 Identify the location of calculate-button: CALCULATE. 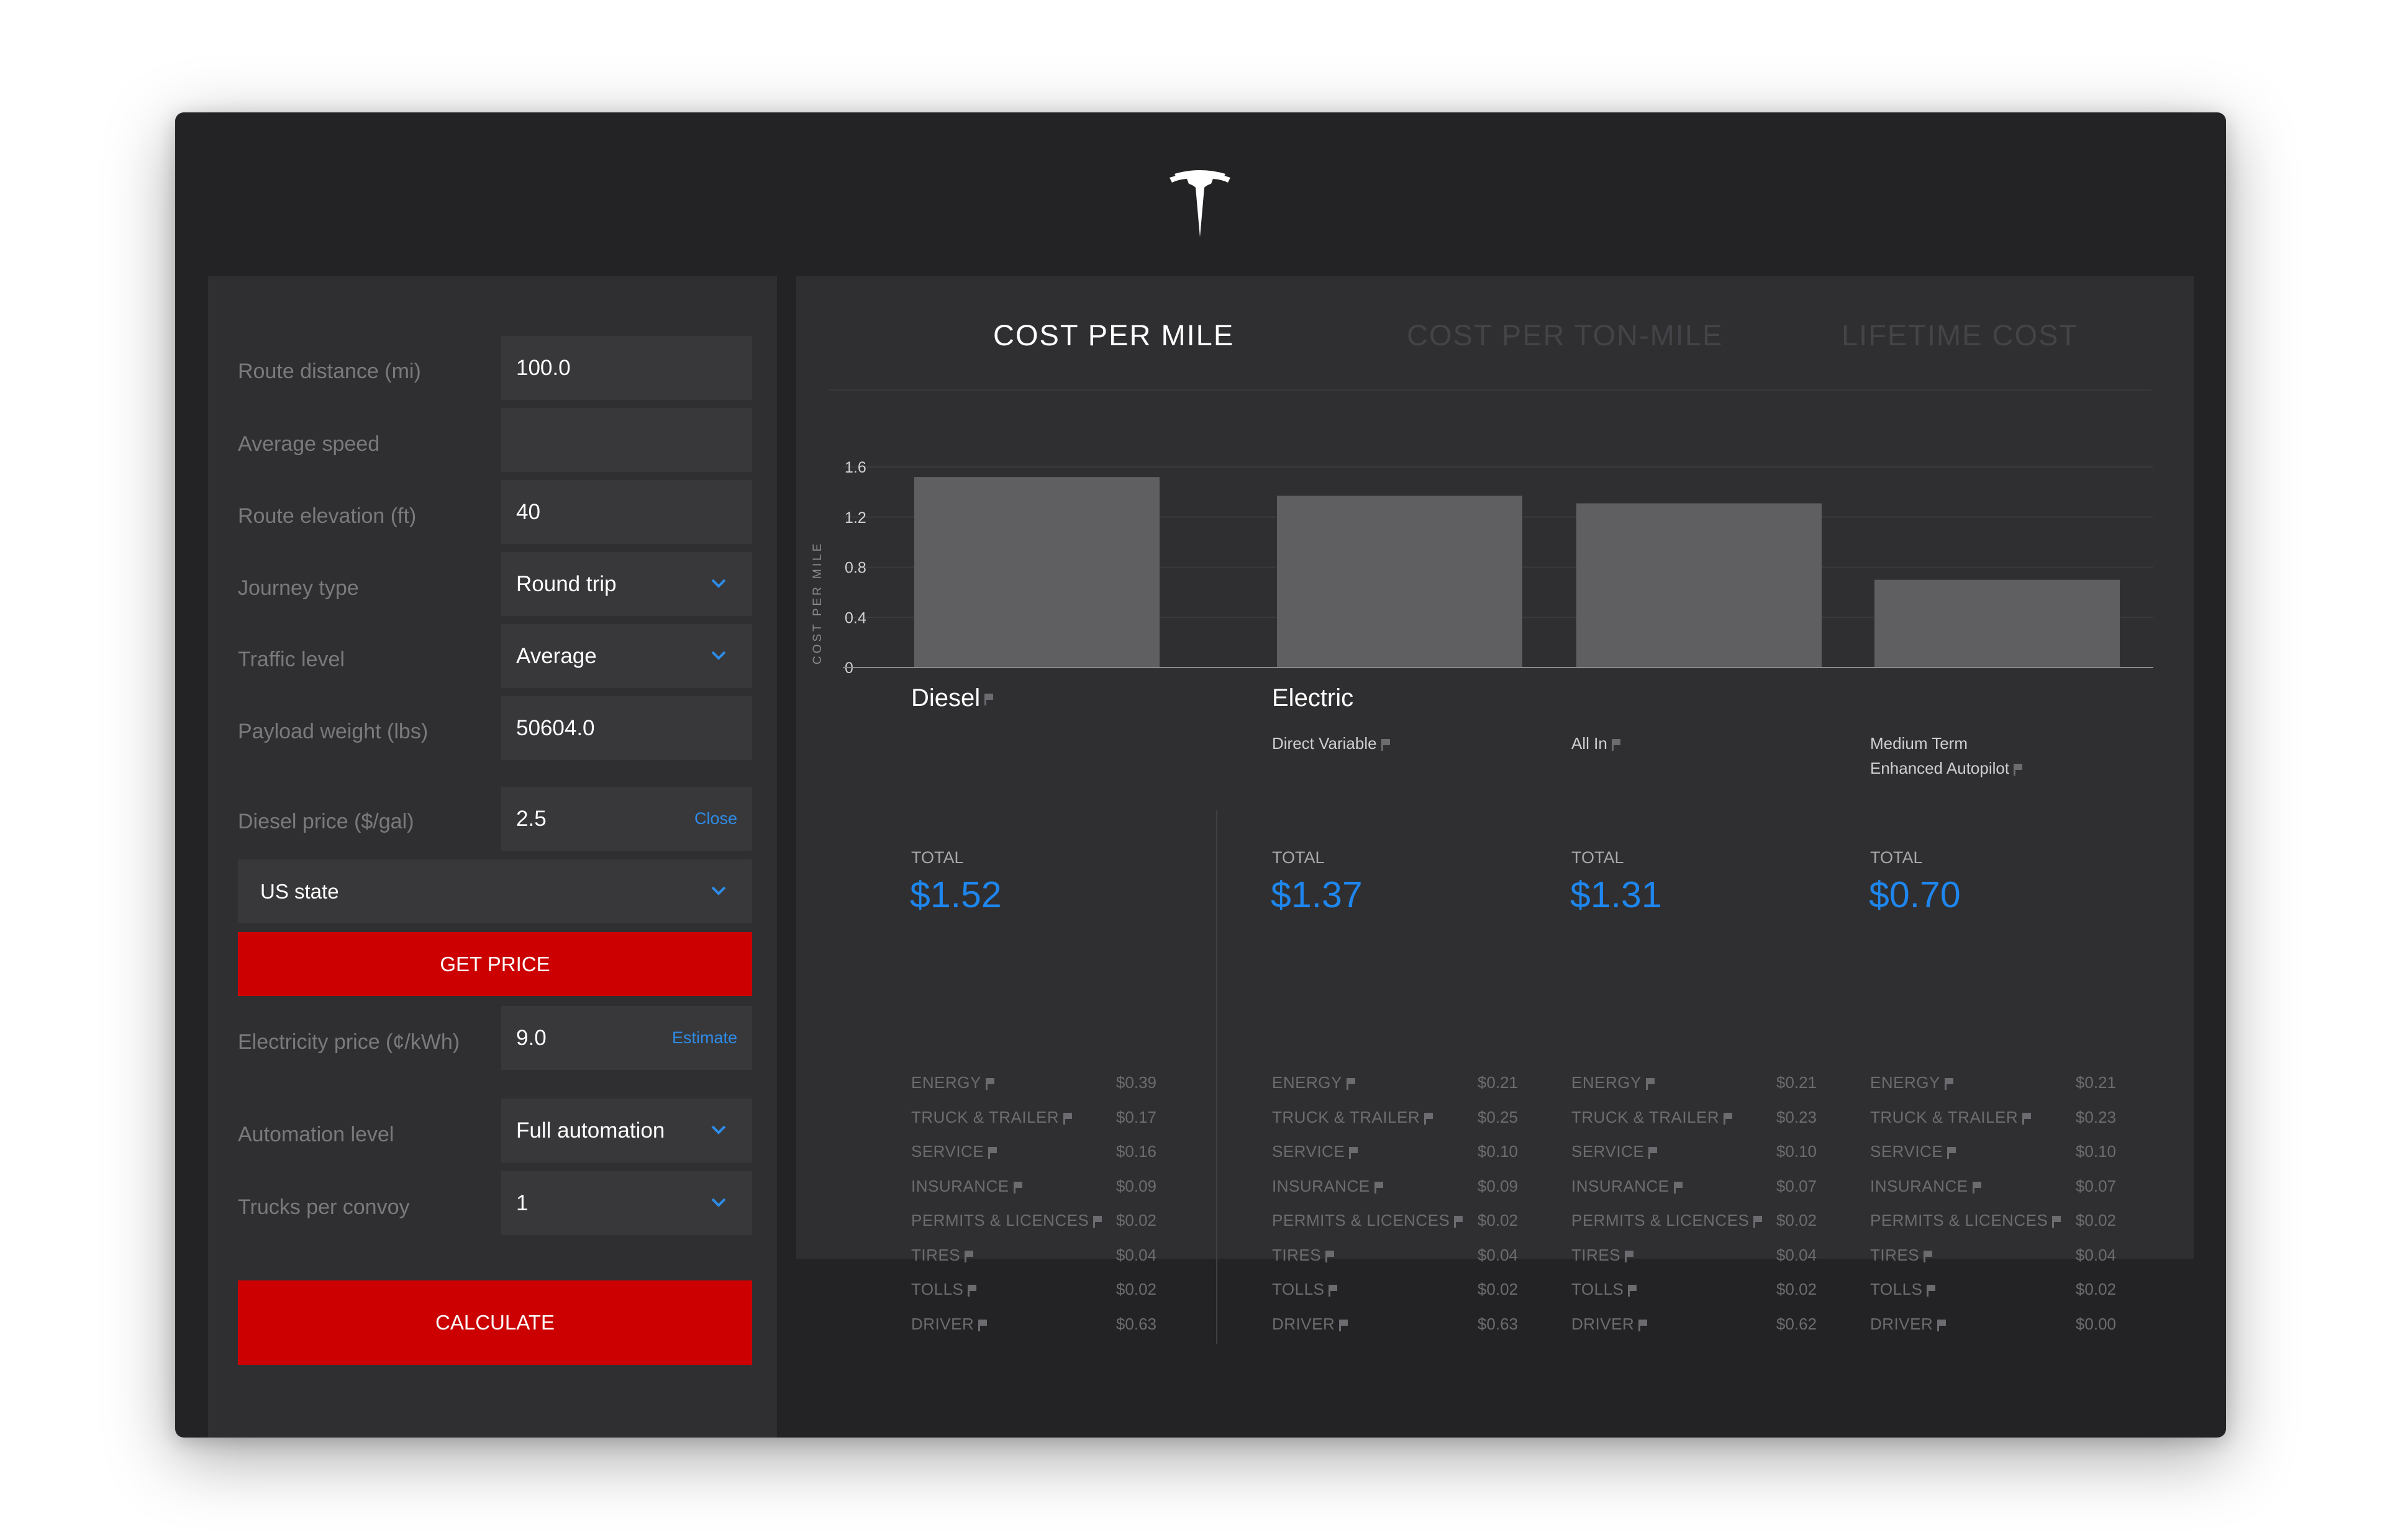
(495, 1322).